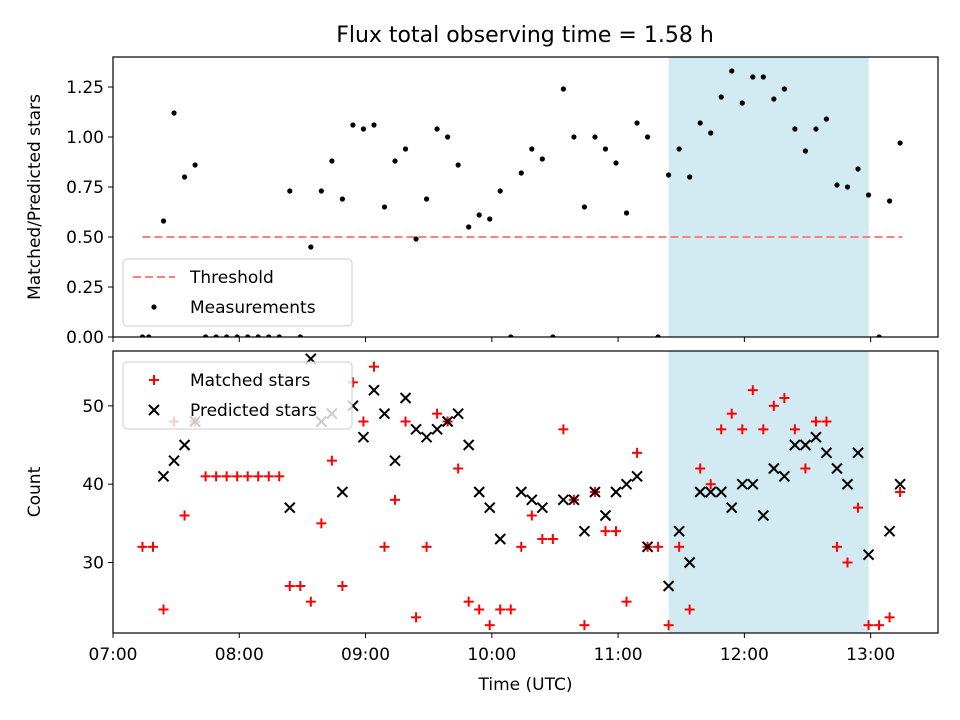 The height and width of the screenshot is (720, 960). Describe the element at coordinates (618, 655) in the screenshot. I see `x-tick-label: 11:00` at that location.